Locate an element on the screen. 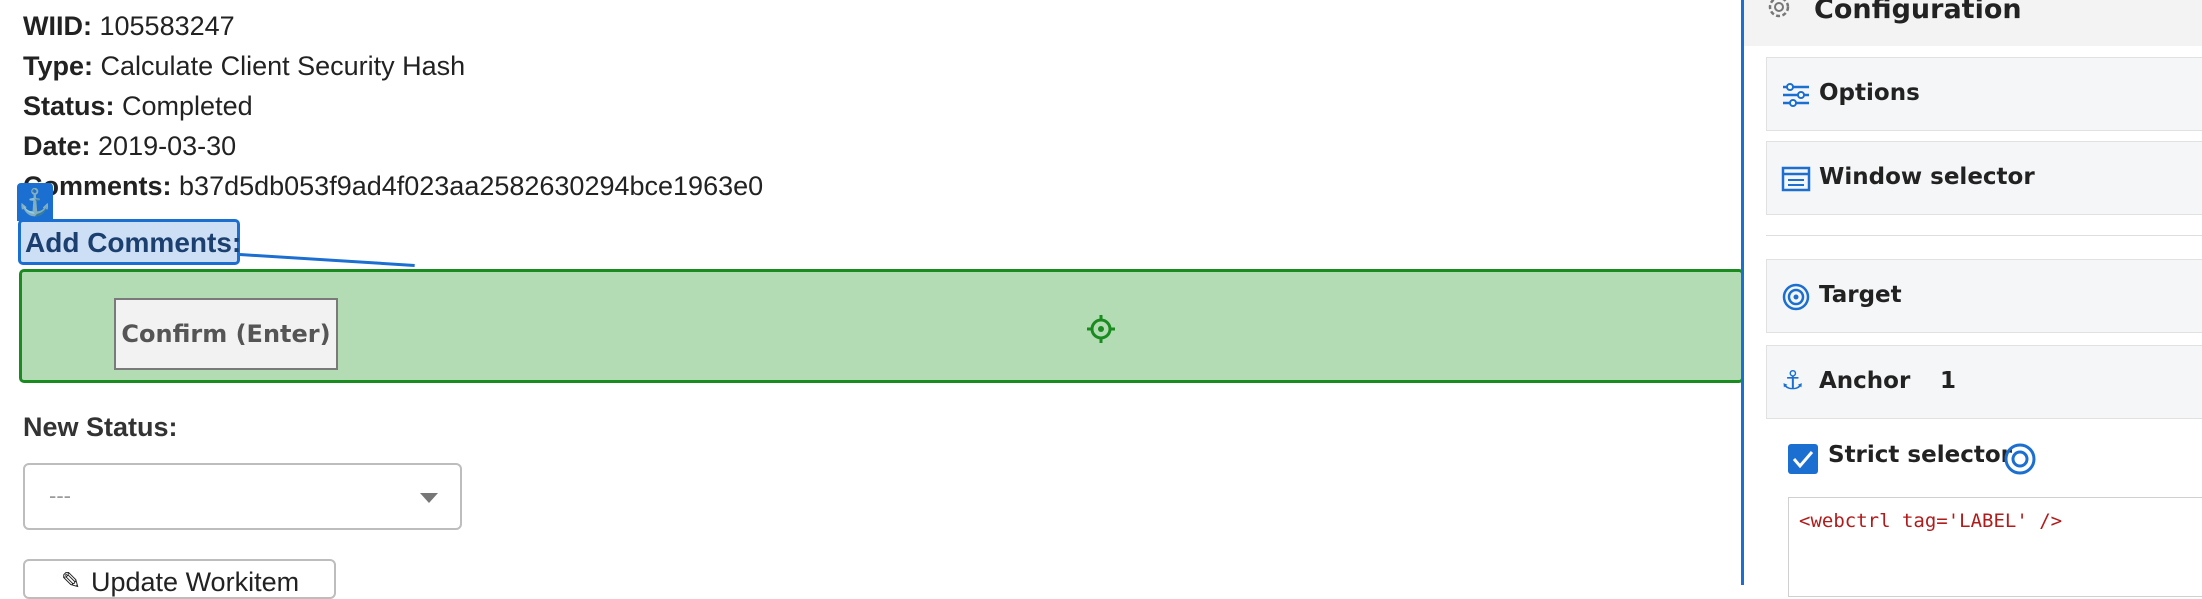 The image size is (2202, 599). add-comments-label: Add Comments: is located at coordinates (129, 242).